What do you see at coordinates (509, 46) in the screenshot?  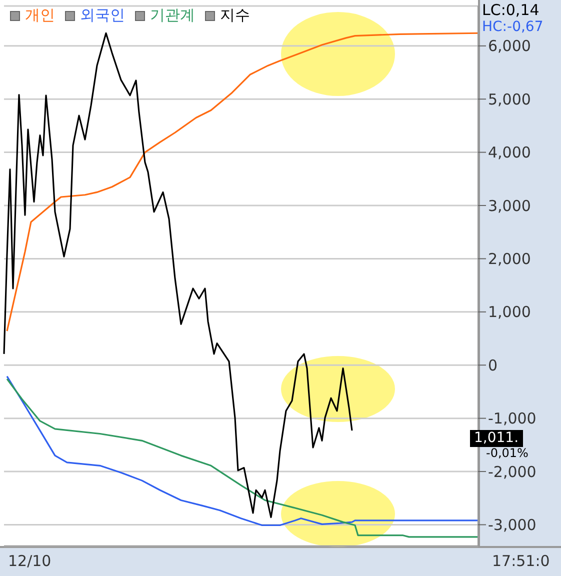 I see `y-tick-label: 6,000` at bounding box center [509, 46].